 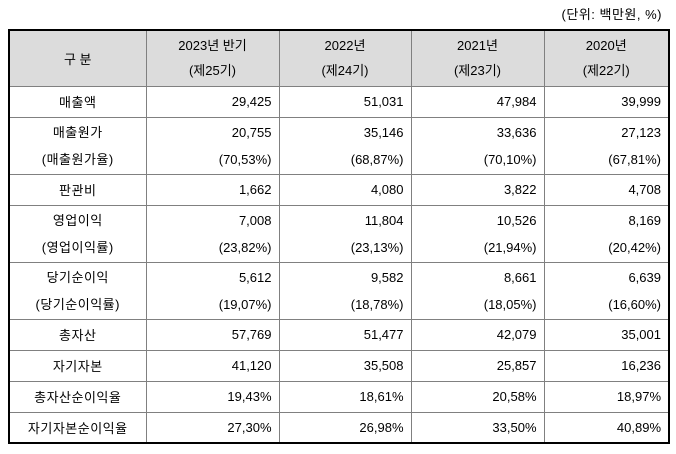 I want to click on row-label-line1: 영업이익, so click(x=77, y=220).